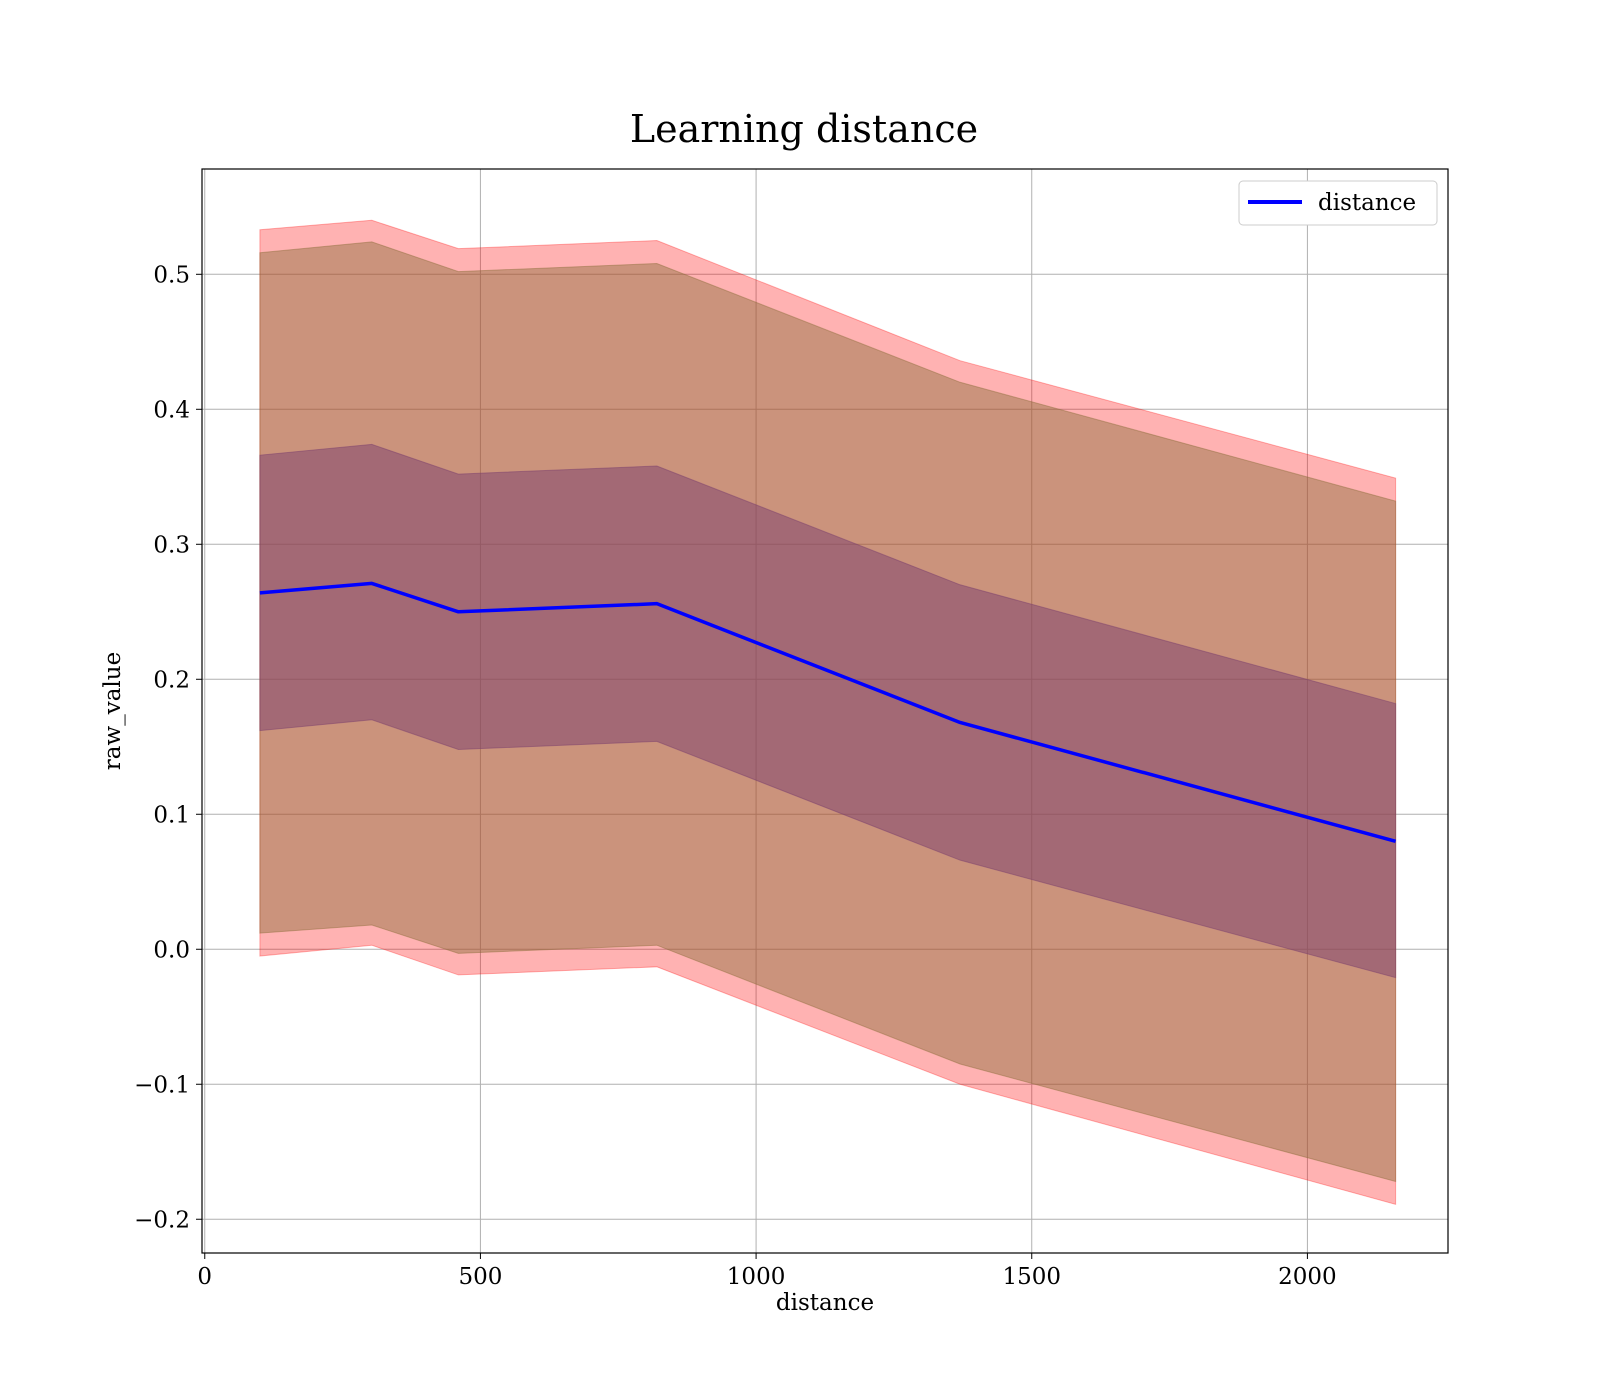 Image resolution: width=1600 pixels, height=1400 pixels. I want to click on x-tick-label-0: 0, so click(204, 1277).